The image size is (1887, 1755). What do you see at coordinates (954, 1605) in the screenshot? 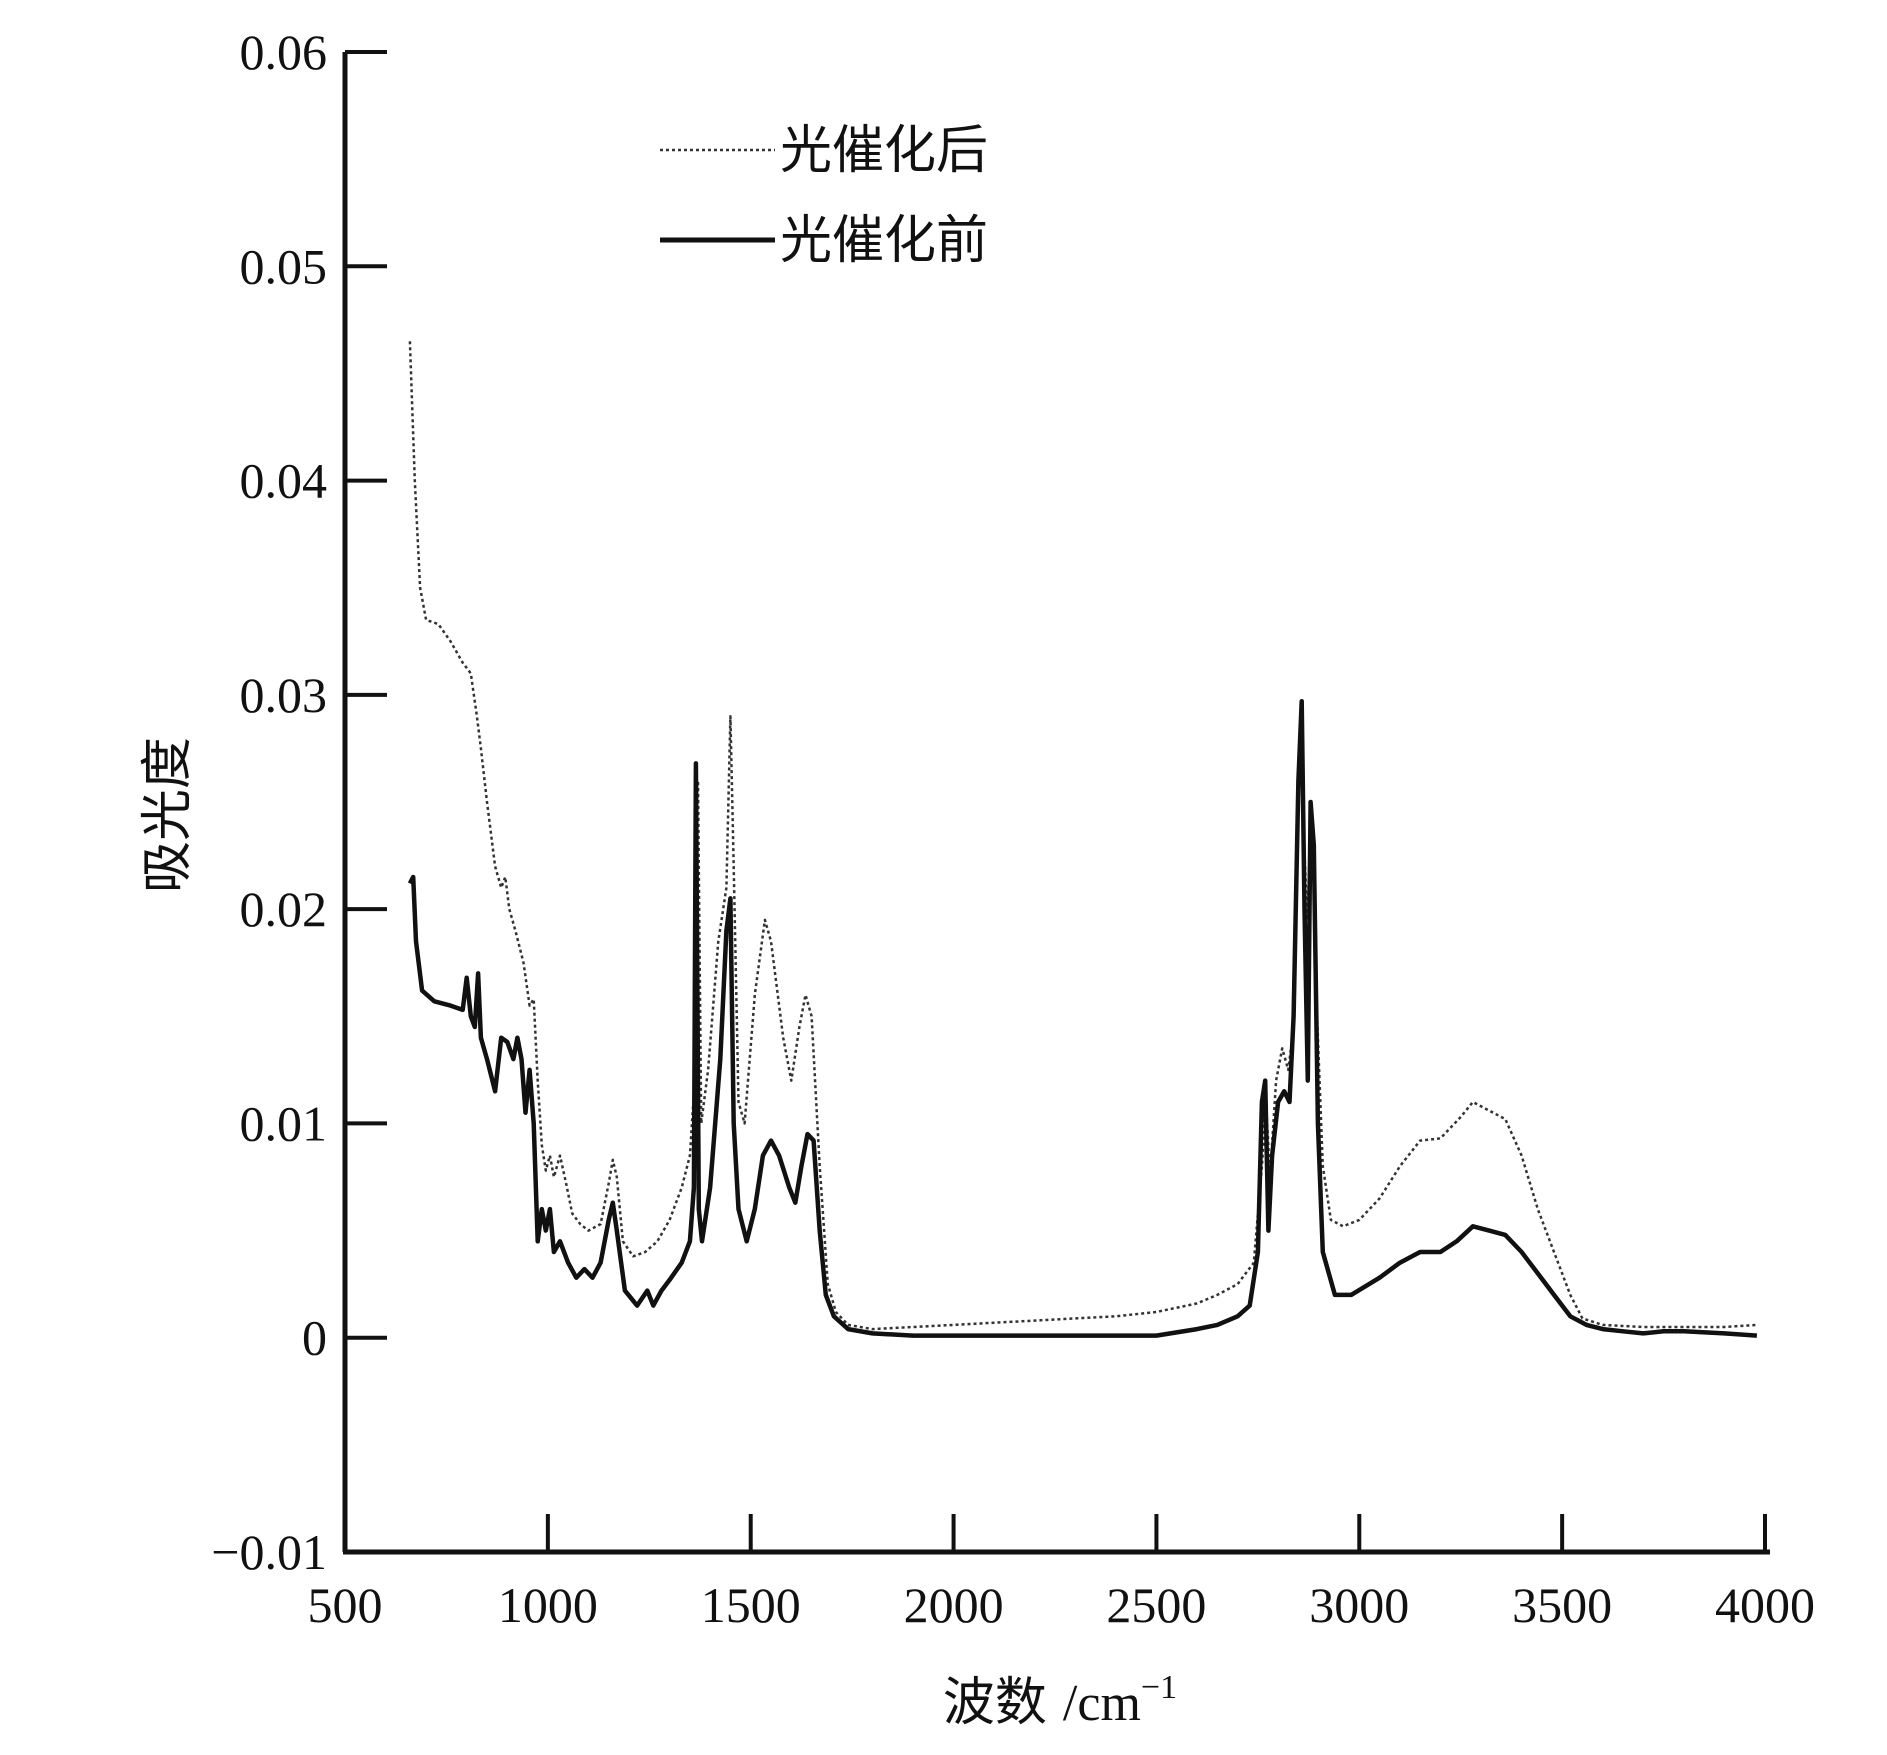
I see `x-tick-label: 2000` at bounding box center [954, 1605].